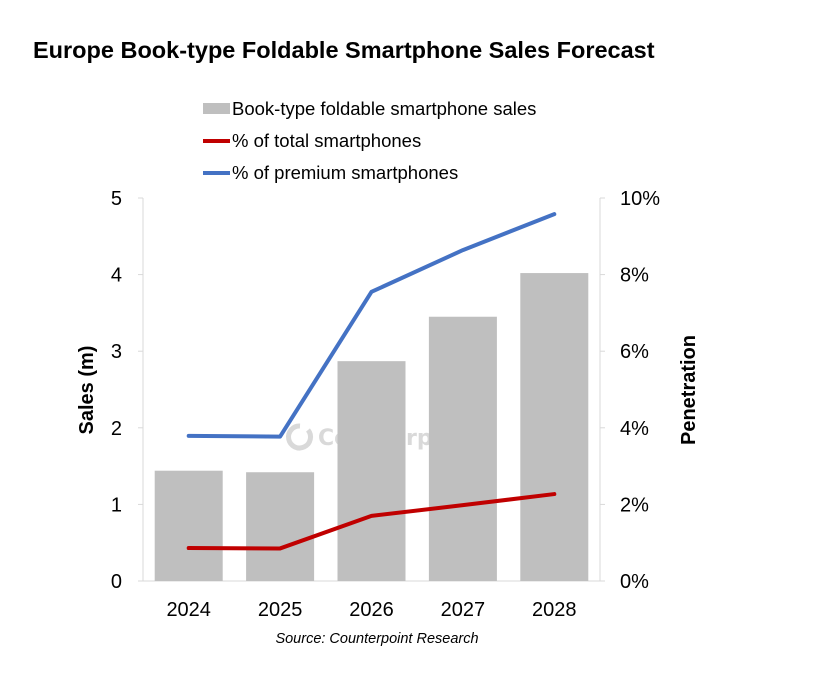 The height and width of the screenshot is (694, 817). I want to click on y2-axis-title: Penetration, so click(689, 390).